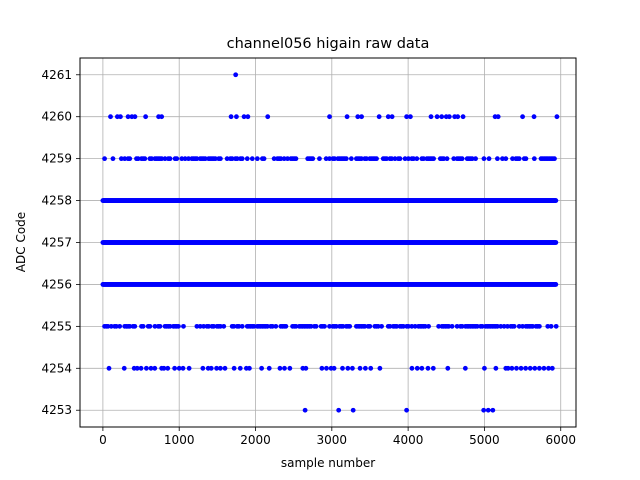 The width and height of the screenshot is (640, 480). I want to click on x-tick-label: 2000, so click(255, 440).